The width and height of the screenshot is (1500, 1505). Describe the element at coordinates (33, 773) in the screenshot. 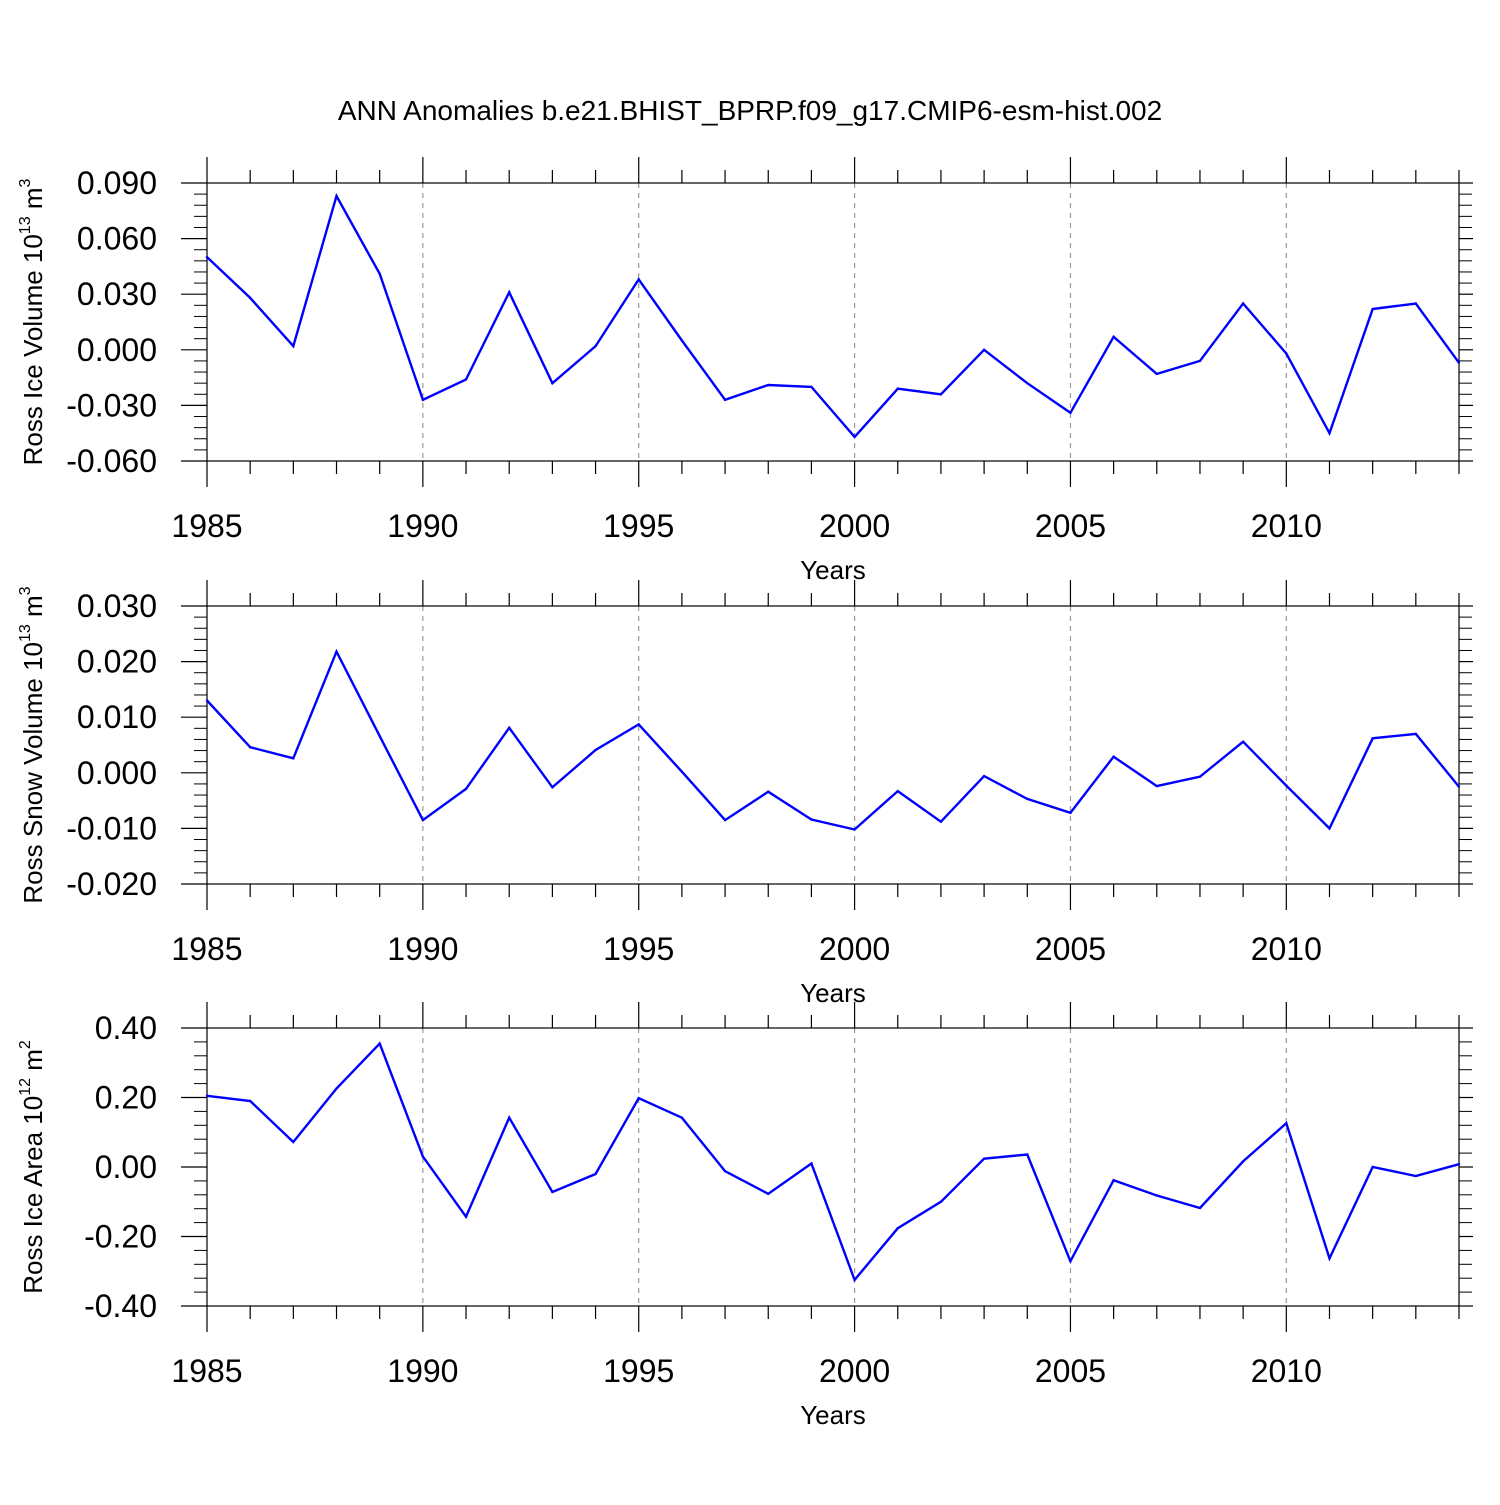

I see `y-axis-title-text: Ross Snow Volume 10` at that location.